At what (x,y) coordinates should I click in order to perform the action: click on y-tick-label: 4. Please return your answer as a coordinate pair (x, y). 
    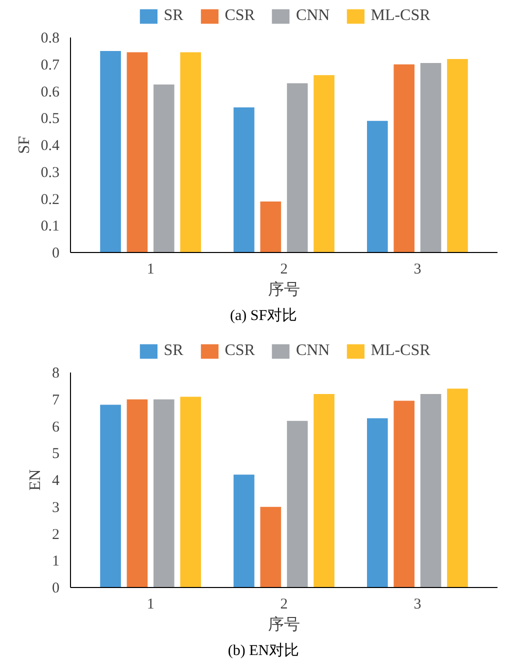
    Looking at the image, I should click on (56, 481).